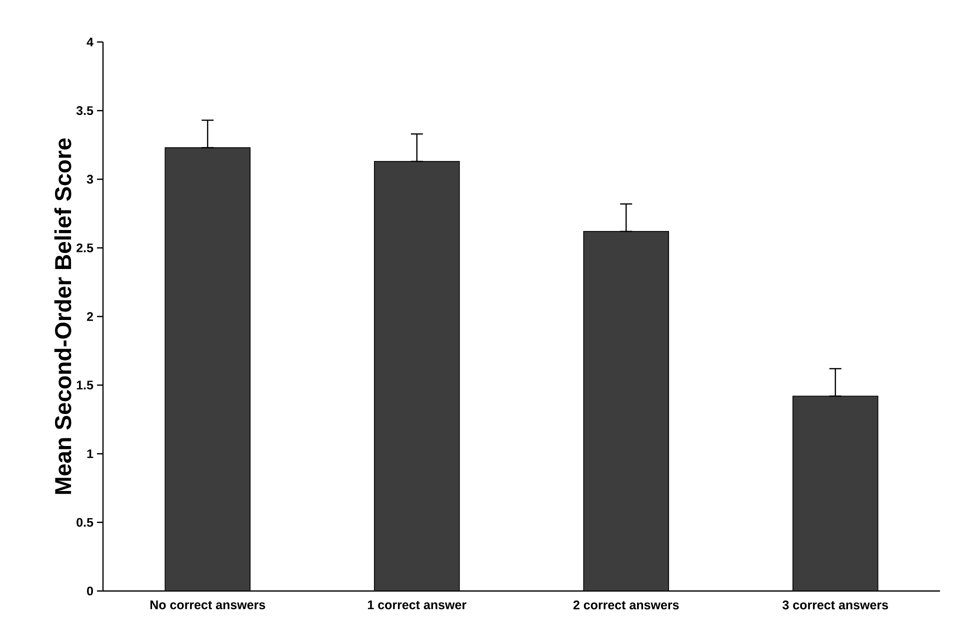 The image size is (954, 637). What do you see at coordinates (63, 316) in the screenshot?
I see `y-axis-title: Mean Second-Order Belief Score` at bounding box center [63, 316].